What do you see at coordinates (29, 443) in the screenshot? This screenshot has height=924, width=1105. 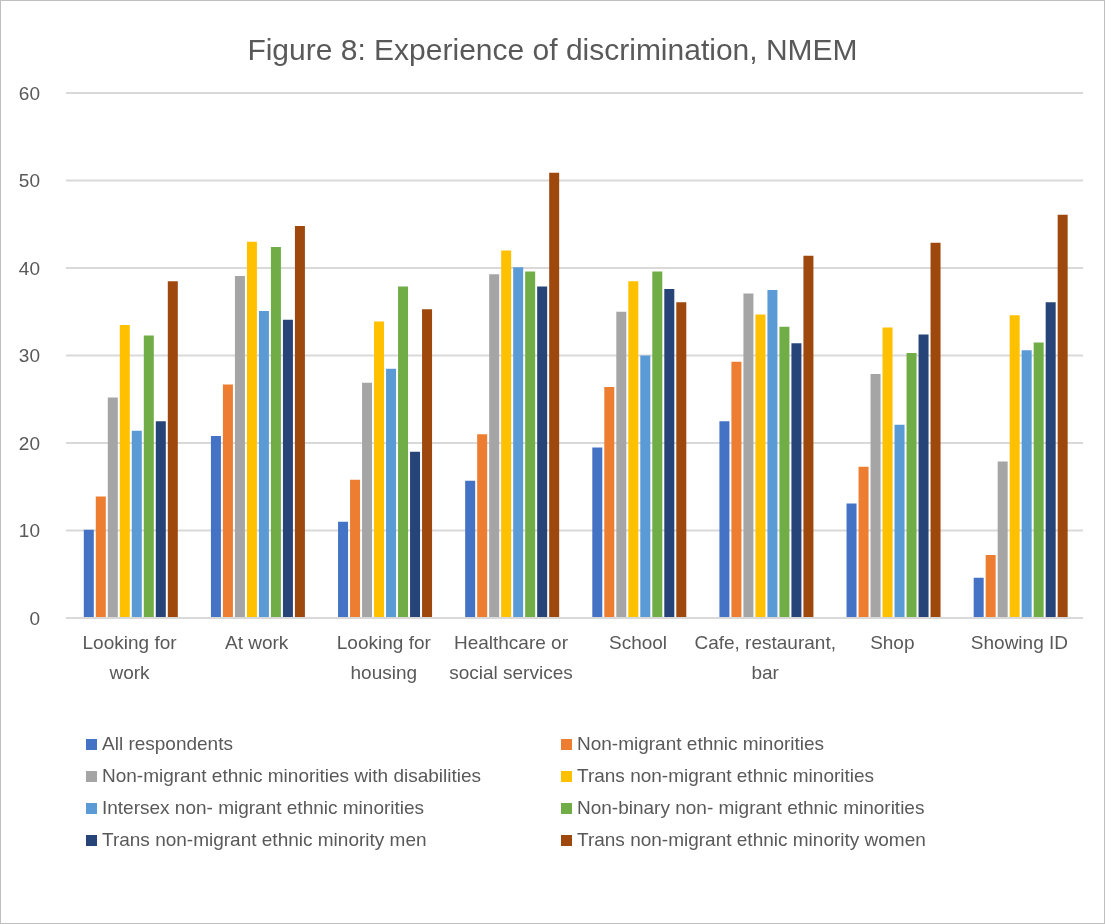 I see `y-tick-label: 20` at bounding box center [29, 443].